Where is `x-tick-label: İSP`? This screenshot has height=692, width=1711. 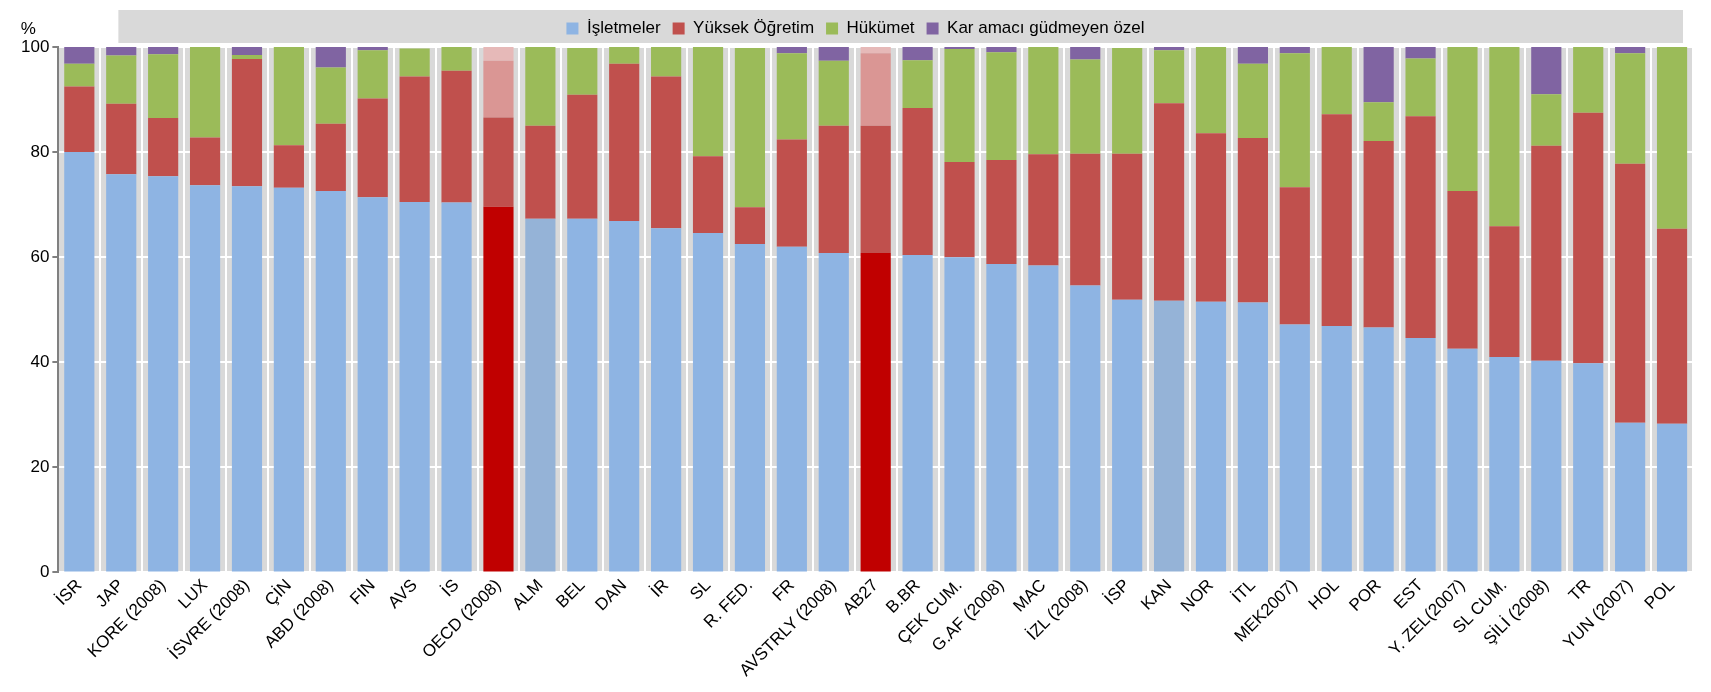
x-tick-label: İSP is located at coordinates (1117, 592).